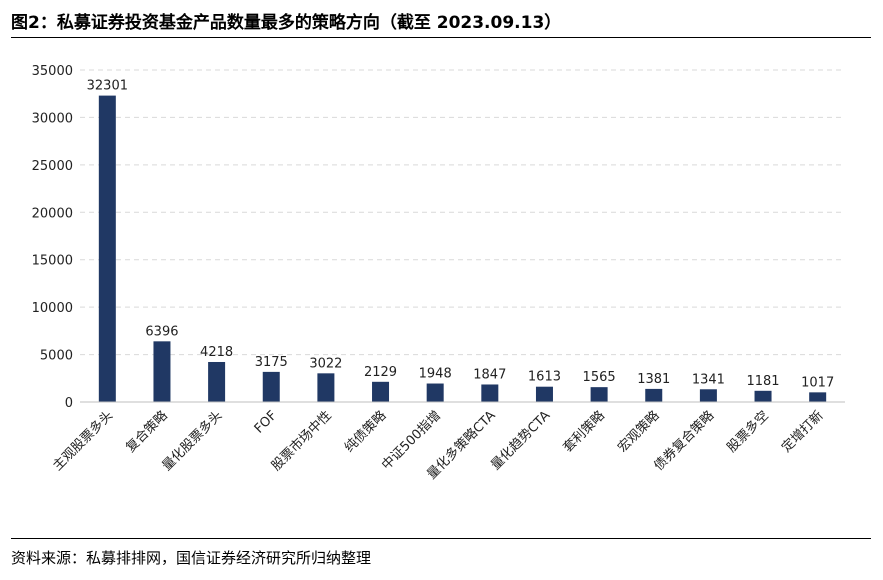 The image size is (883, 580). What do you see at coordinates (52, 261) in the screenshot?
I see `y-tick-label: 15000` at bounding box center [52, 261].